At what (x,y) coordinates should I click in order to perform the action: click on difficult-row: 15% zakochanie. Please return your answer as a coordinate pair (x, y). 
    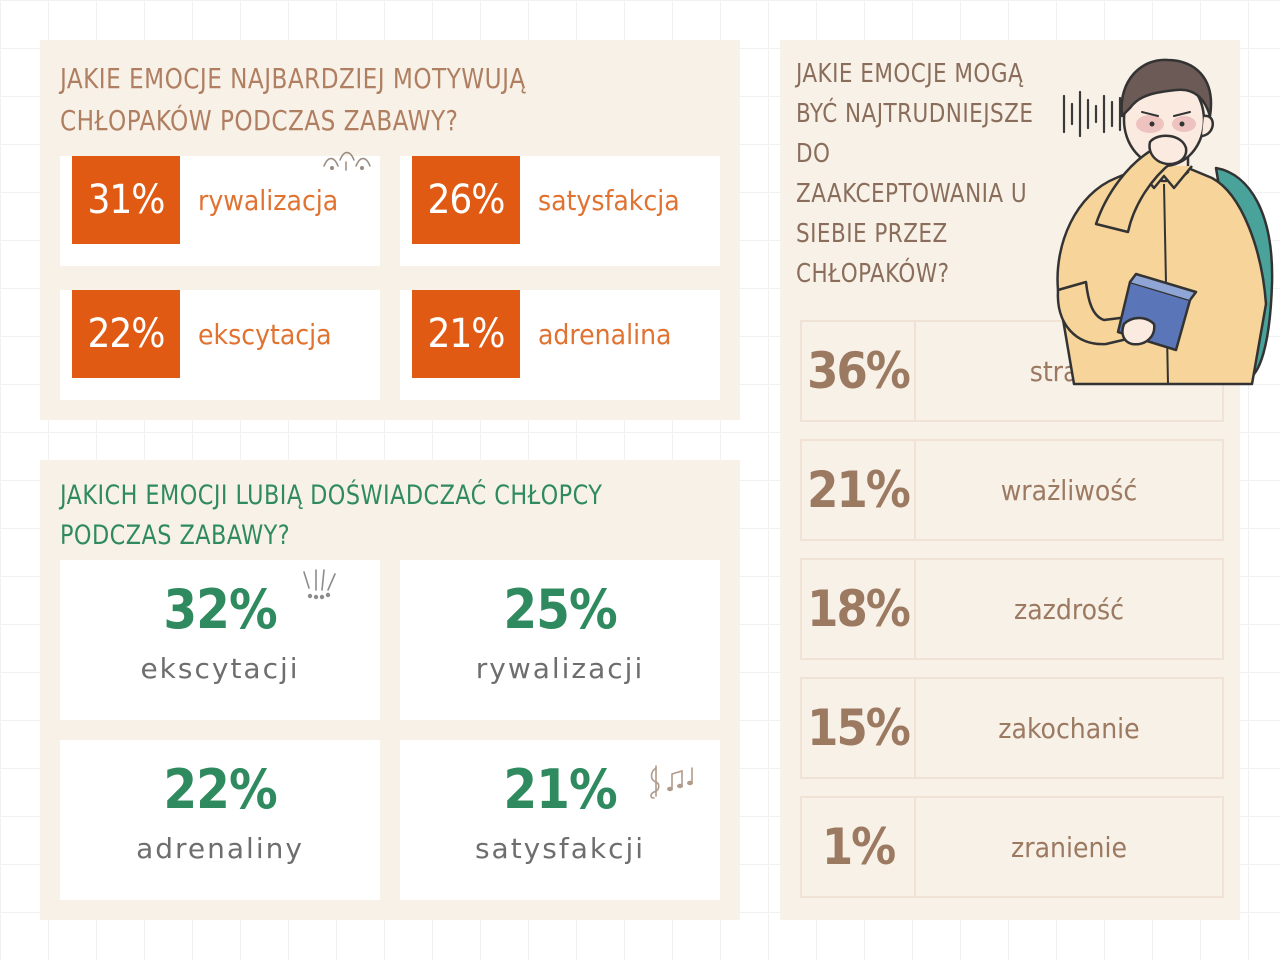
    Looking at the image, I should click on (1012, 728).